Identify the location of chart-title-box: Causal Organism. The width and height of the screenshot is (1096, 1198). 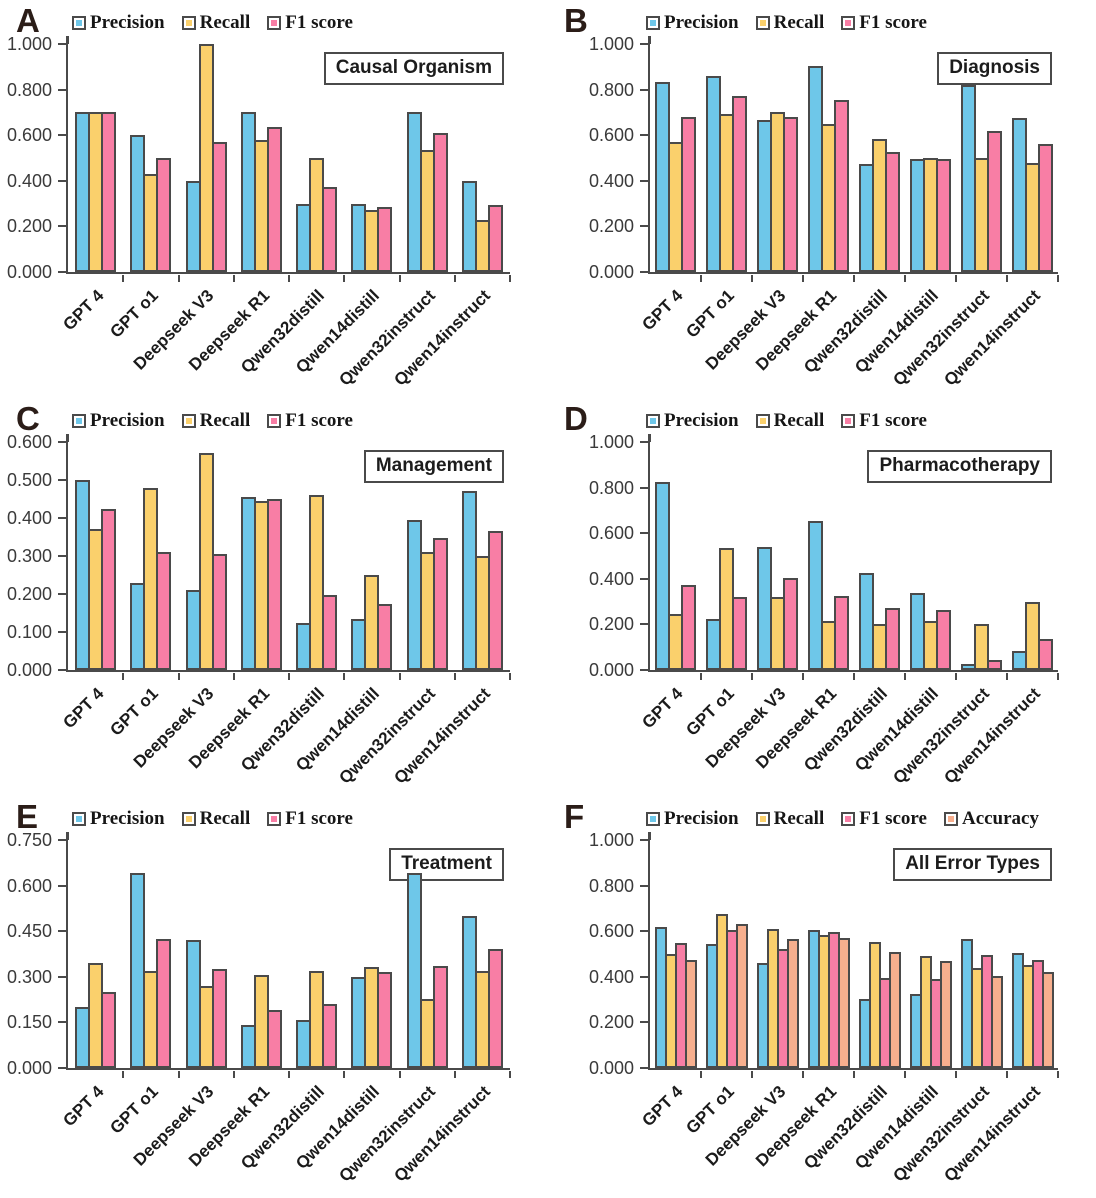
(413, 68).